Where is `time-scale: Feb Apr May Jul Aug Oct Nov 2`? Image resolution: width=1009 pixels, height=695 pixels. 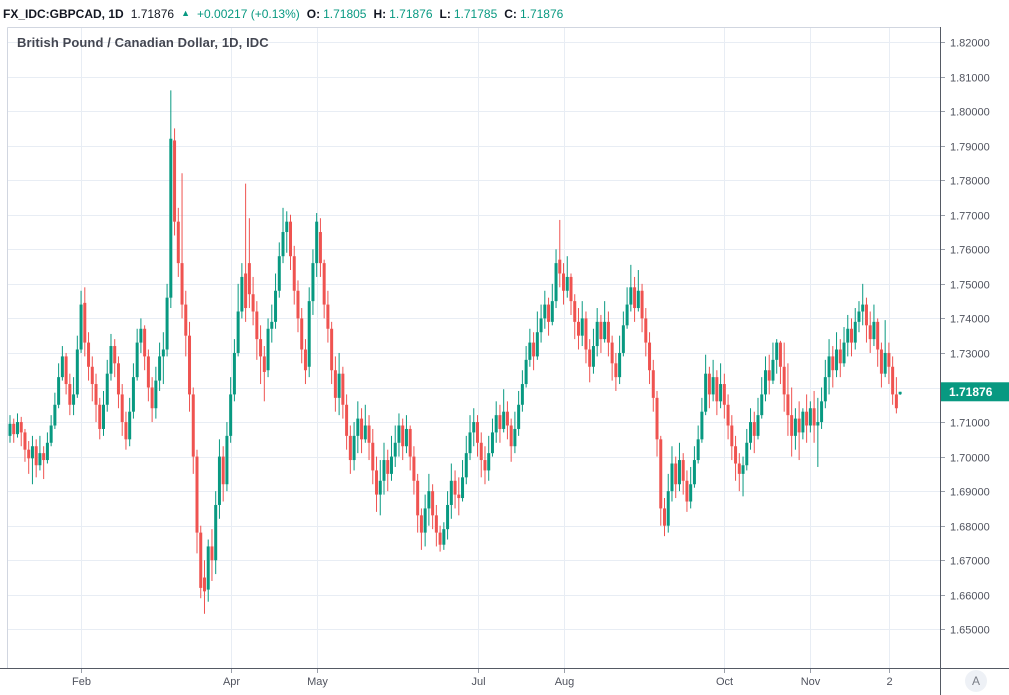
time-scale: Feb Apr May Jul Aug Oct Nov 2 is located at coordinates (482, 678).